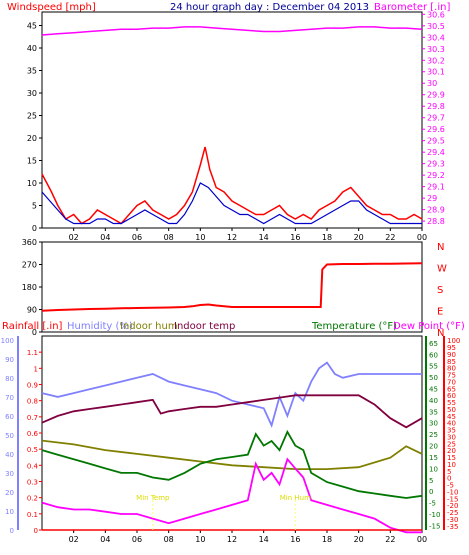 The height and width of the screenshot is (555, 469). Describe the element at coordinates (9, 512) in the screenshot. I see `humidity-tick-label: 10` at that location.